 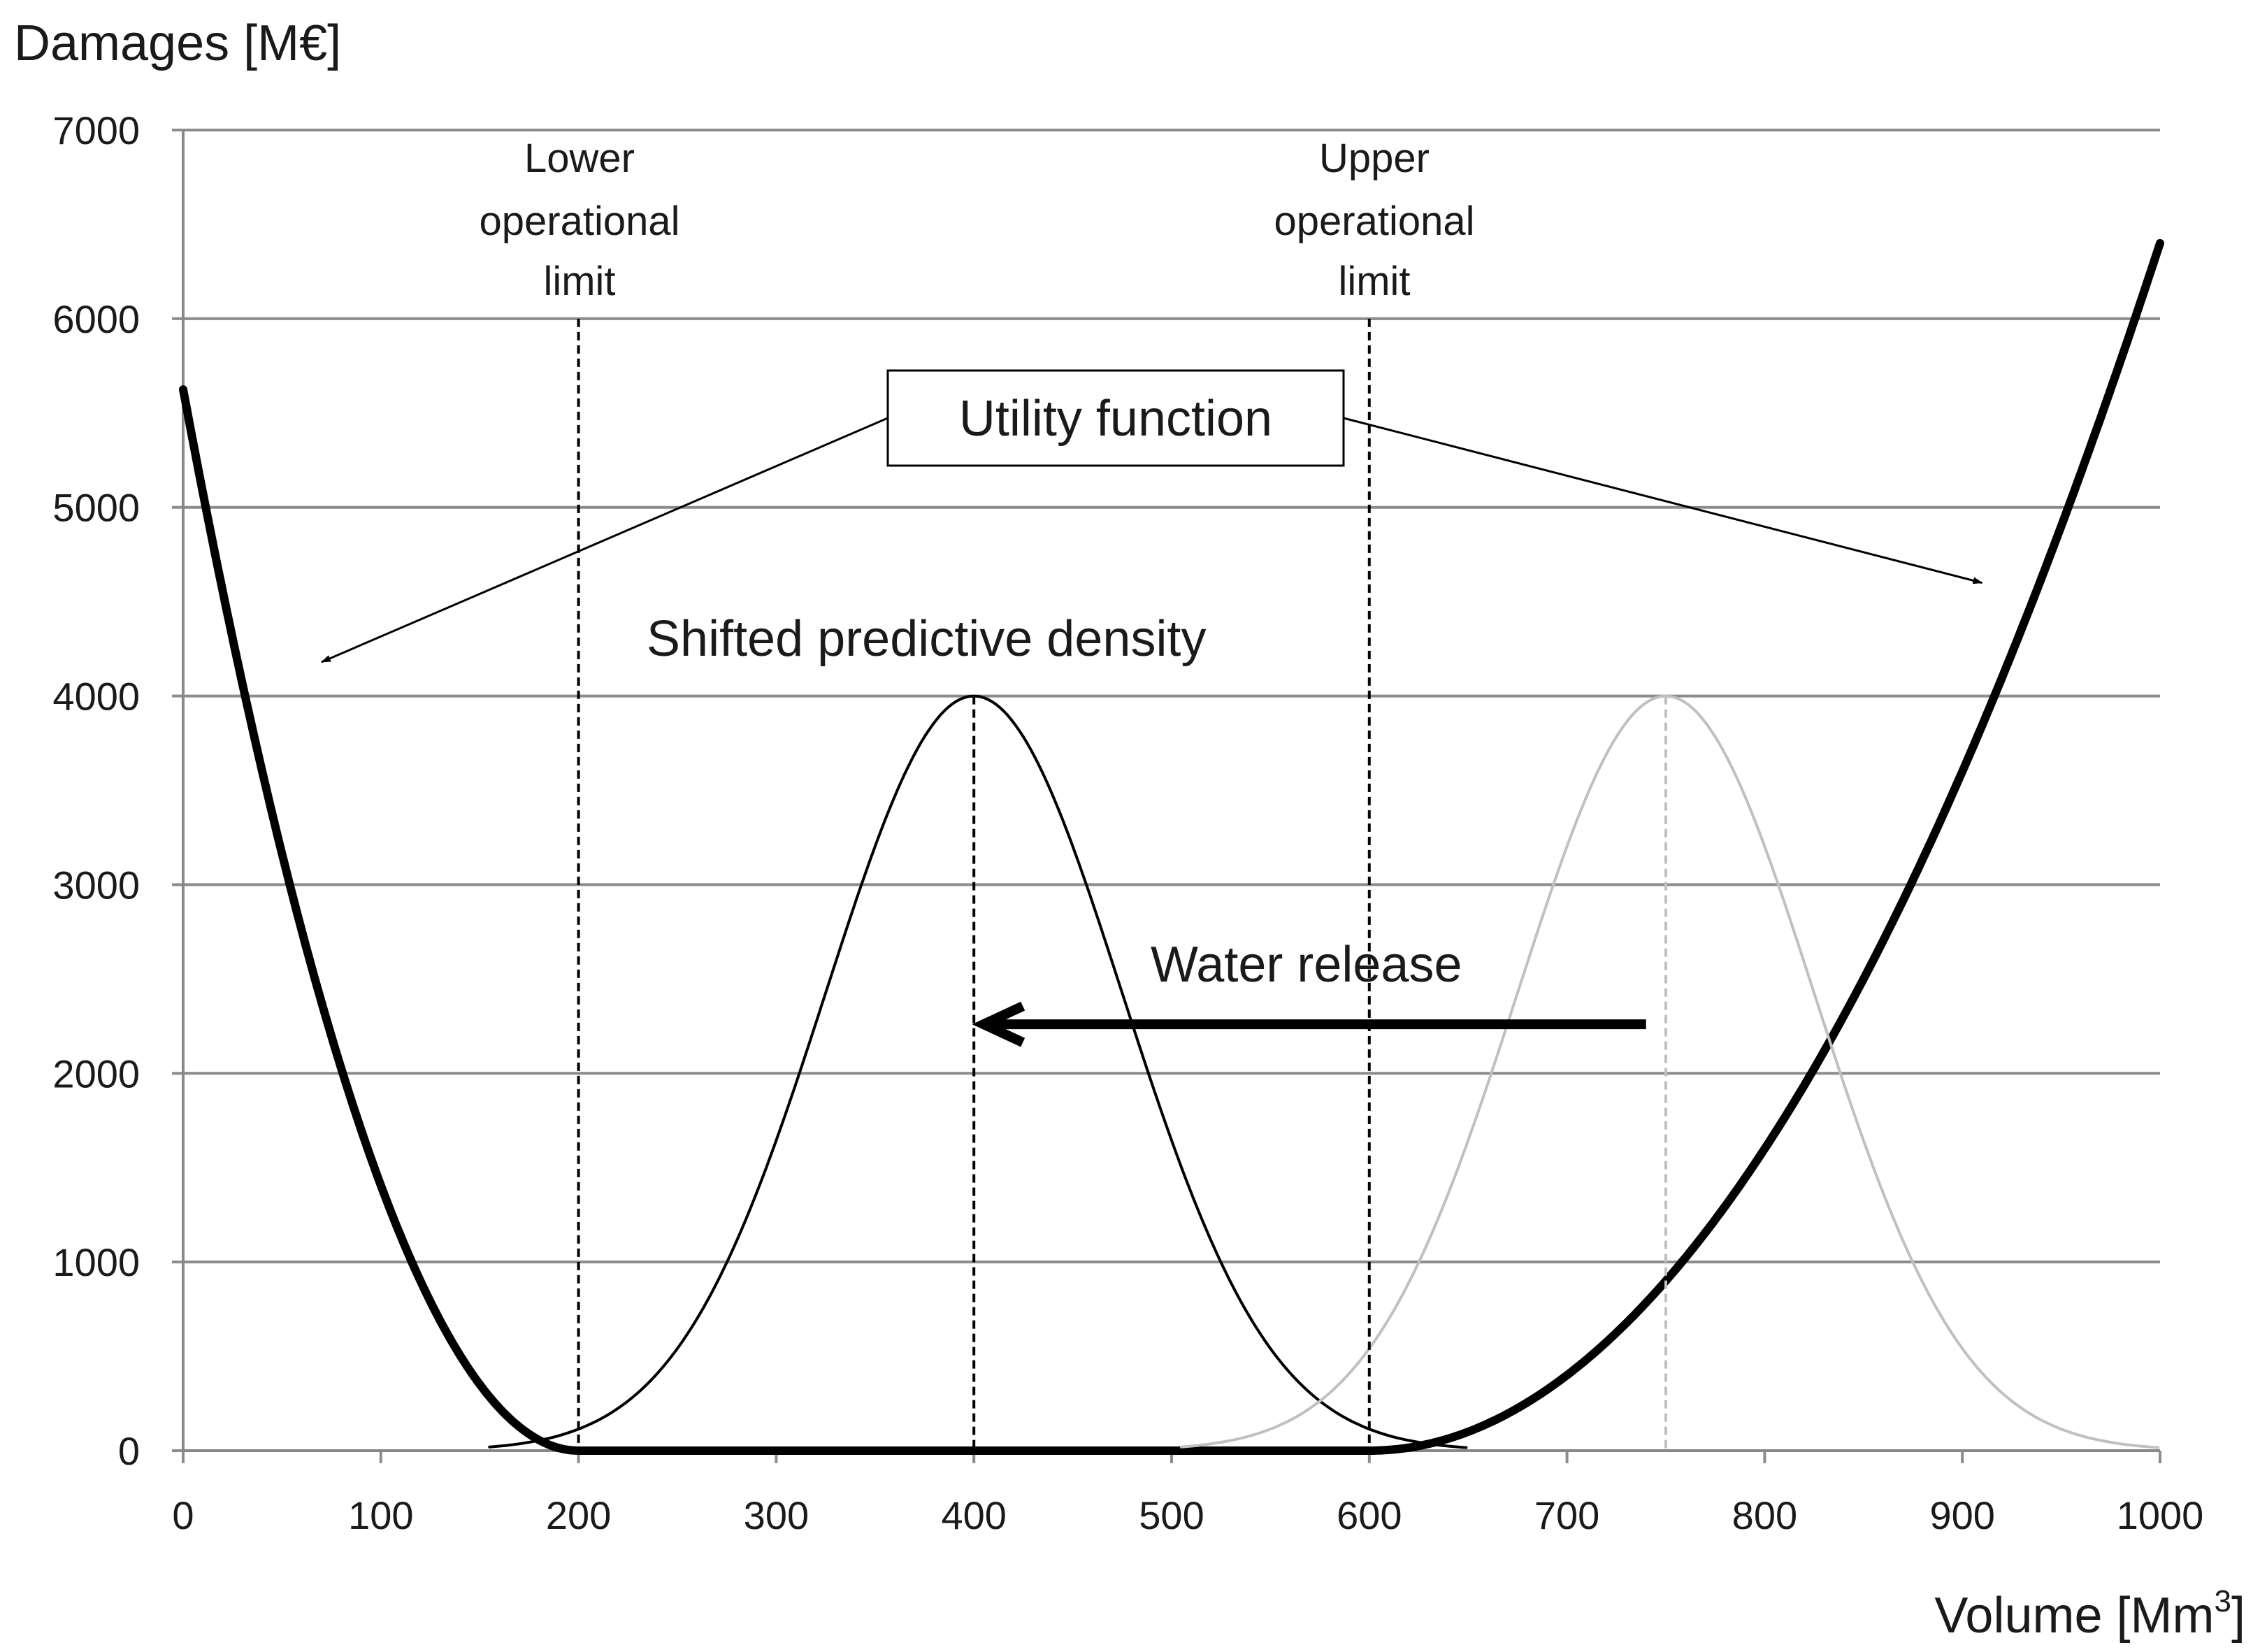 What do you see at coordinates (96, 697) in the screenshot?
I see `y-tick-label-4000: 4000` at bounding box center [96, 697].